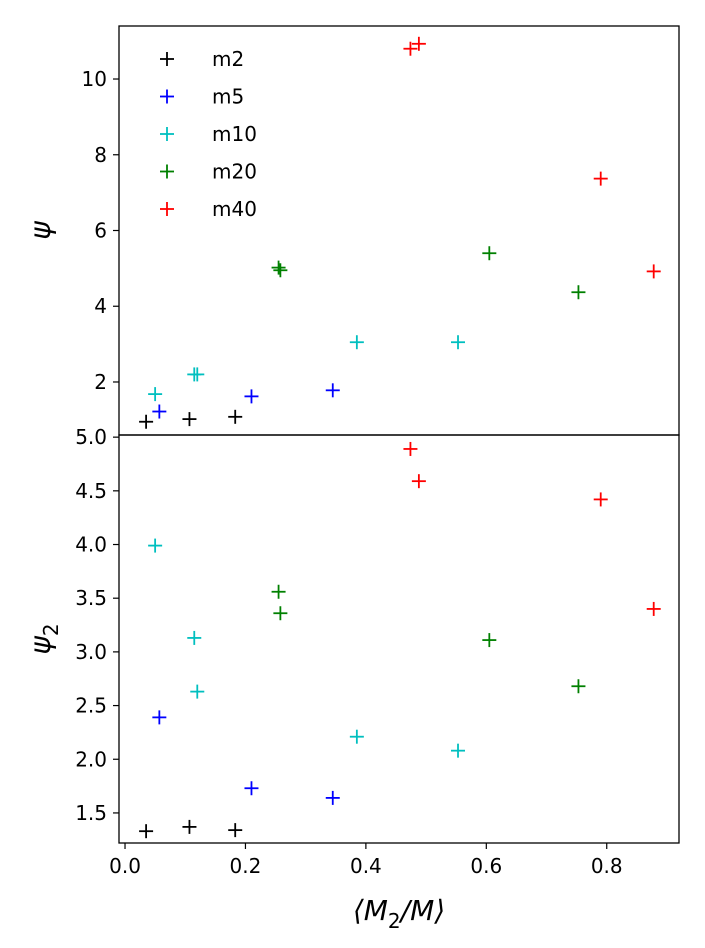  I want to click on bottom-ytick-label: 4.0, so click(91, 545).